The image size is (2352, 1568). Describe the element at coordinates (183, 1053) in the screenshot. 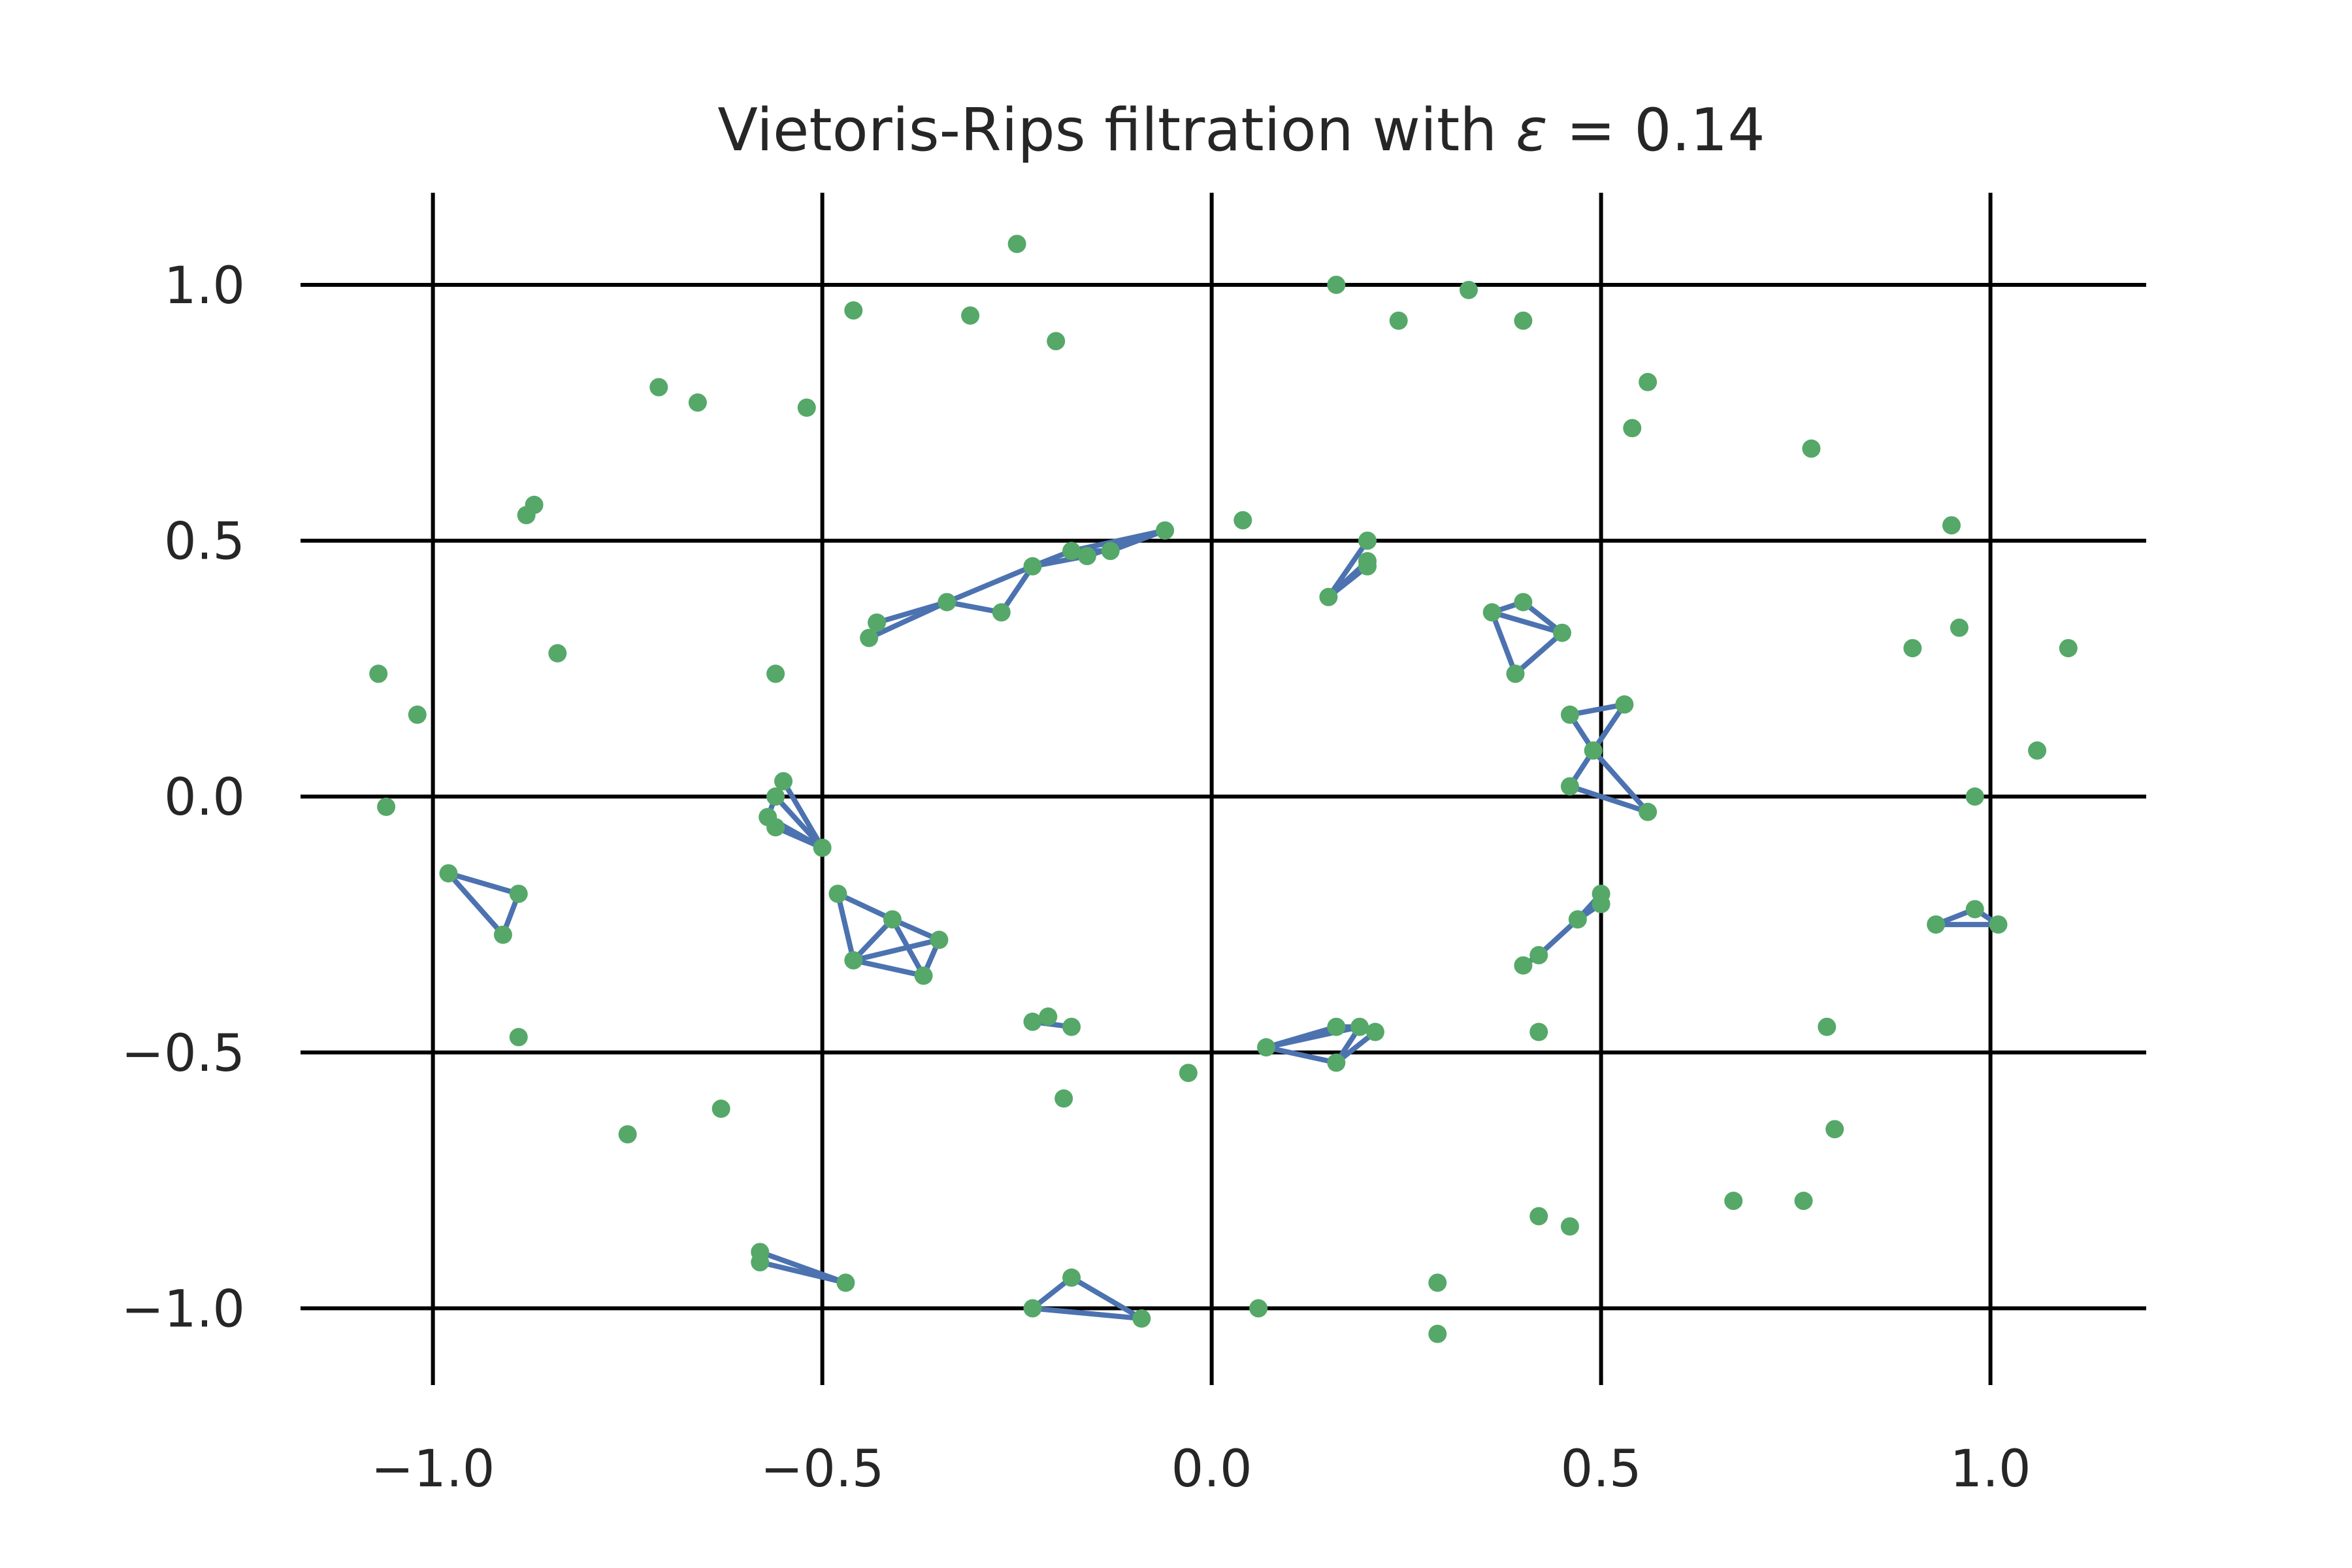

I see `y-tick-label: −0.5` at that location.